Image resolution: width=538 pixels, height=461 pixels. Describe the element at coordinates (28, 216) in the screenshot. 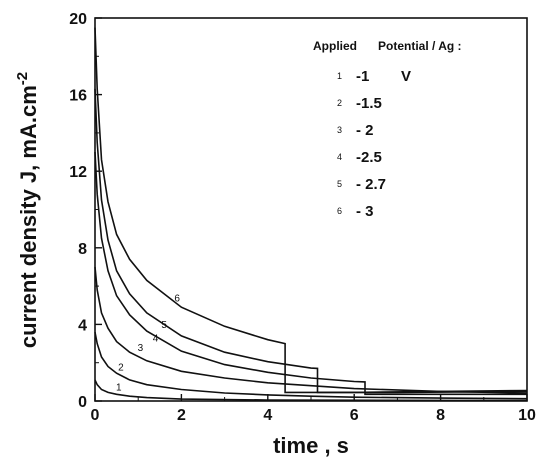

I see `y-axis-title-main: current density J, mA.cm` at that location.